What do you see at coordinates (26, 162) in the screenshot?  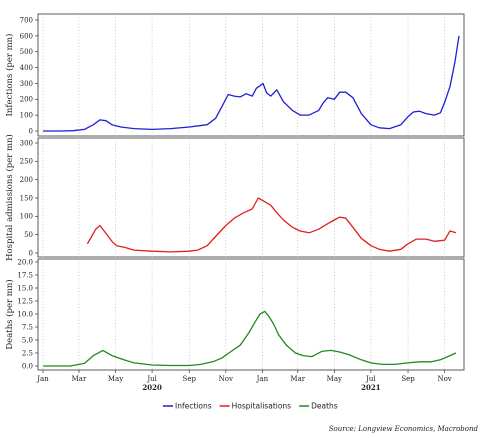 I see `y-tick-label: 250` at bounding box center [26, 162].